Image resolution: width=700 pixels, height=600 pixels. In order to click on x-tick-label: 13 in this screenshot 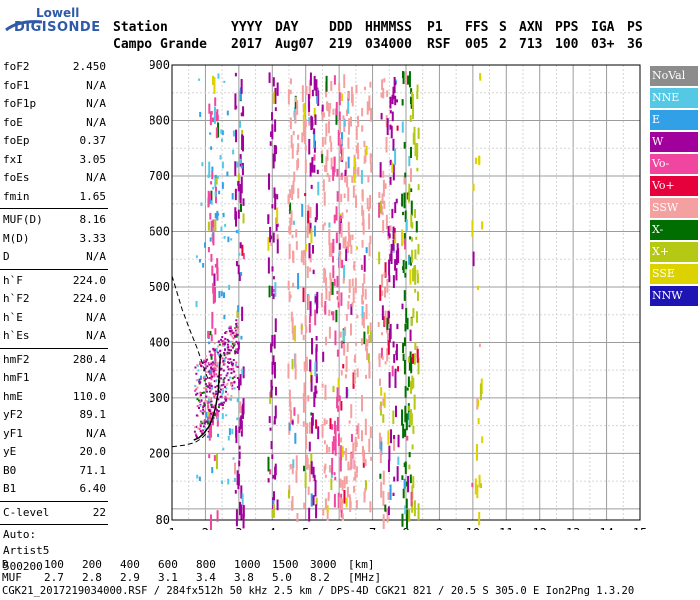, I will do `click(573, 528)`.